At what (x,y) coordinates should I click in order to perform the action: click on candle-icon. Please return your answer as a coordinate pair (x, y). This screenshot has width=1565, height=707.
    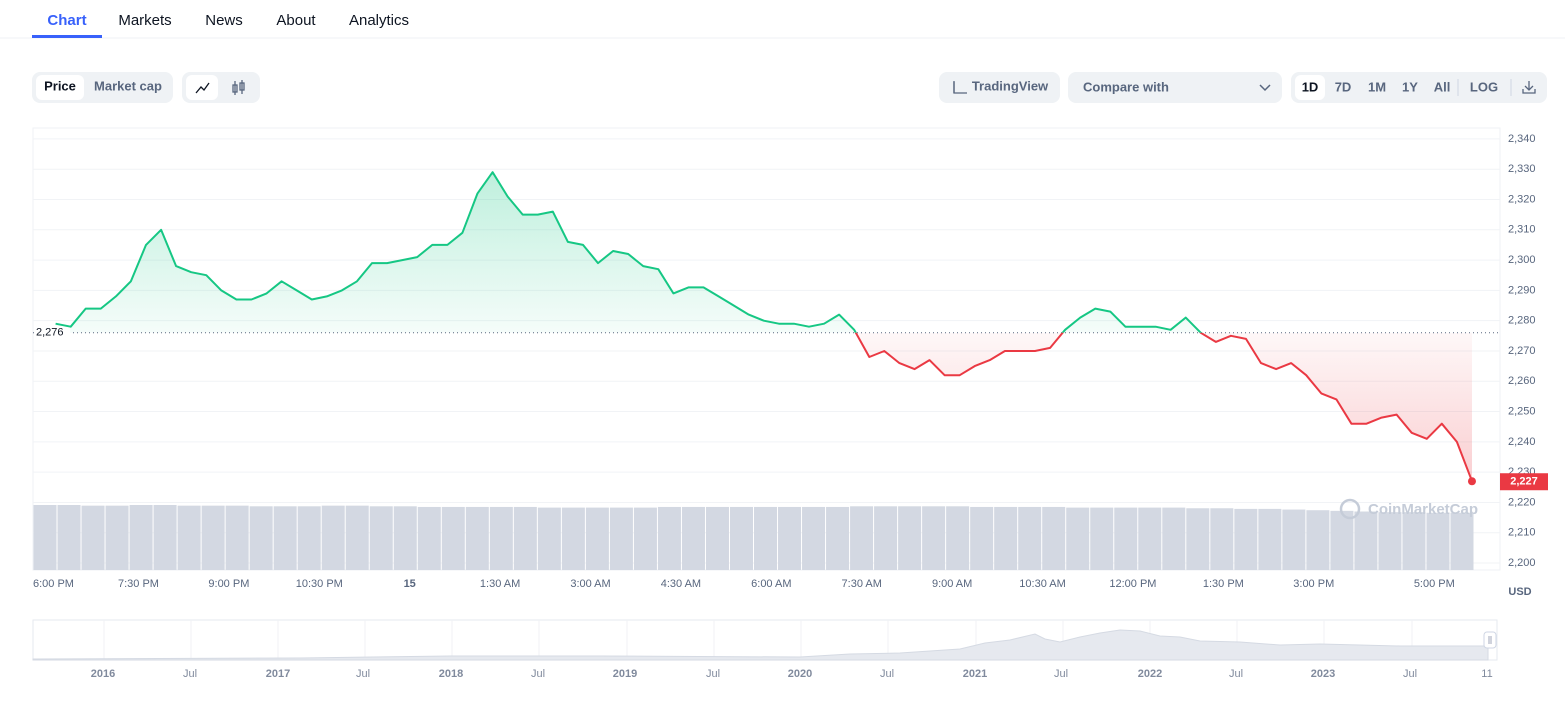
    Looking at the image, I should click on (238, 87).